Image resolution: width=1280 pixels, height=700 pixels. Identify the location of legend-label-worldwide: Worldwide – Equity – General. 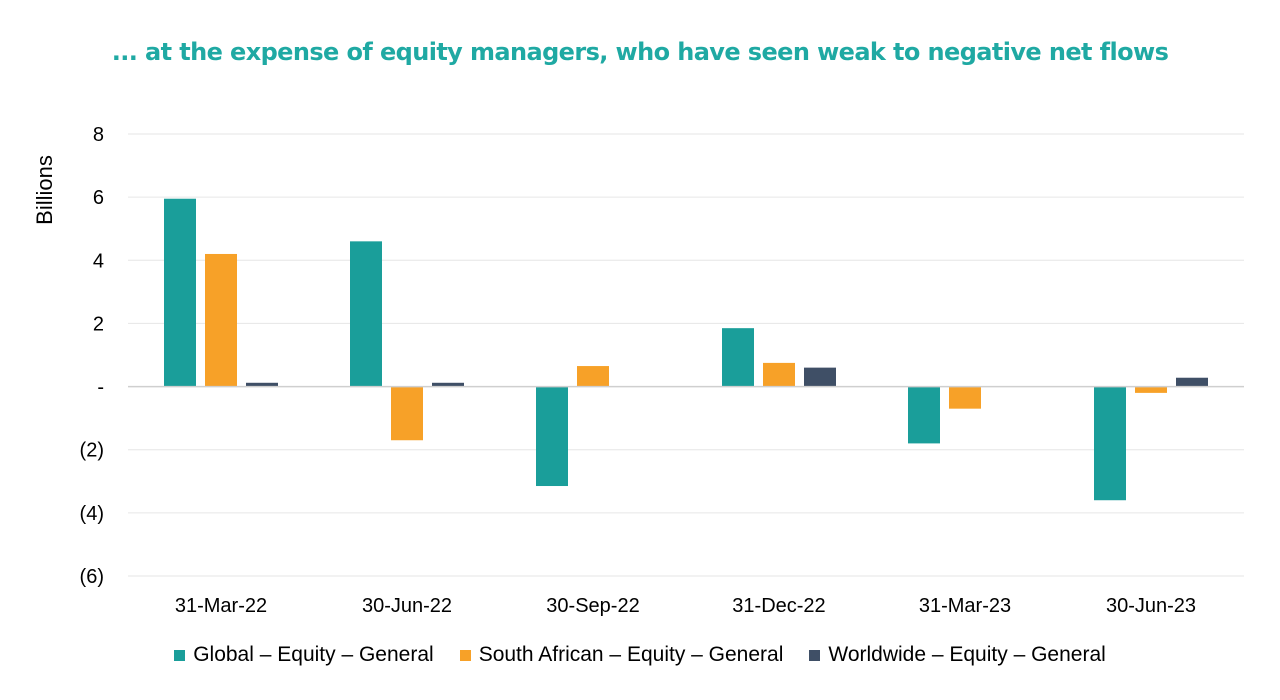
(967, 654).